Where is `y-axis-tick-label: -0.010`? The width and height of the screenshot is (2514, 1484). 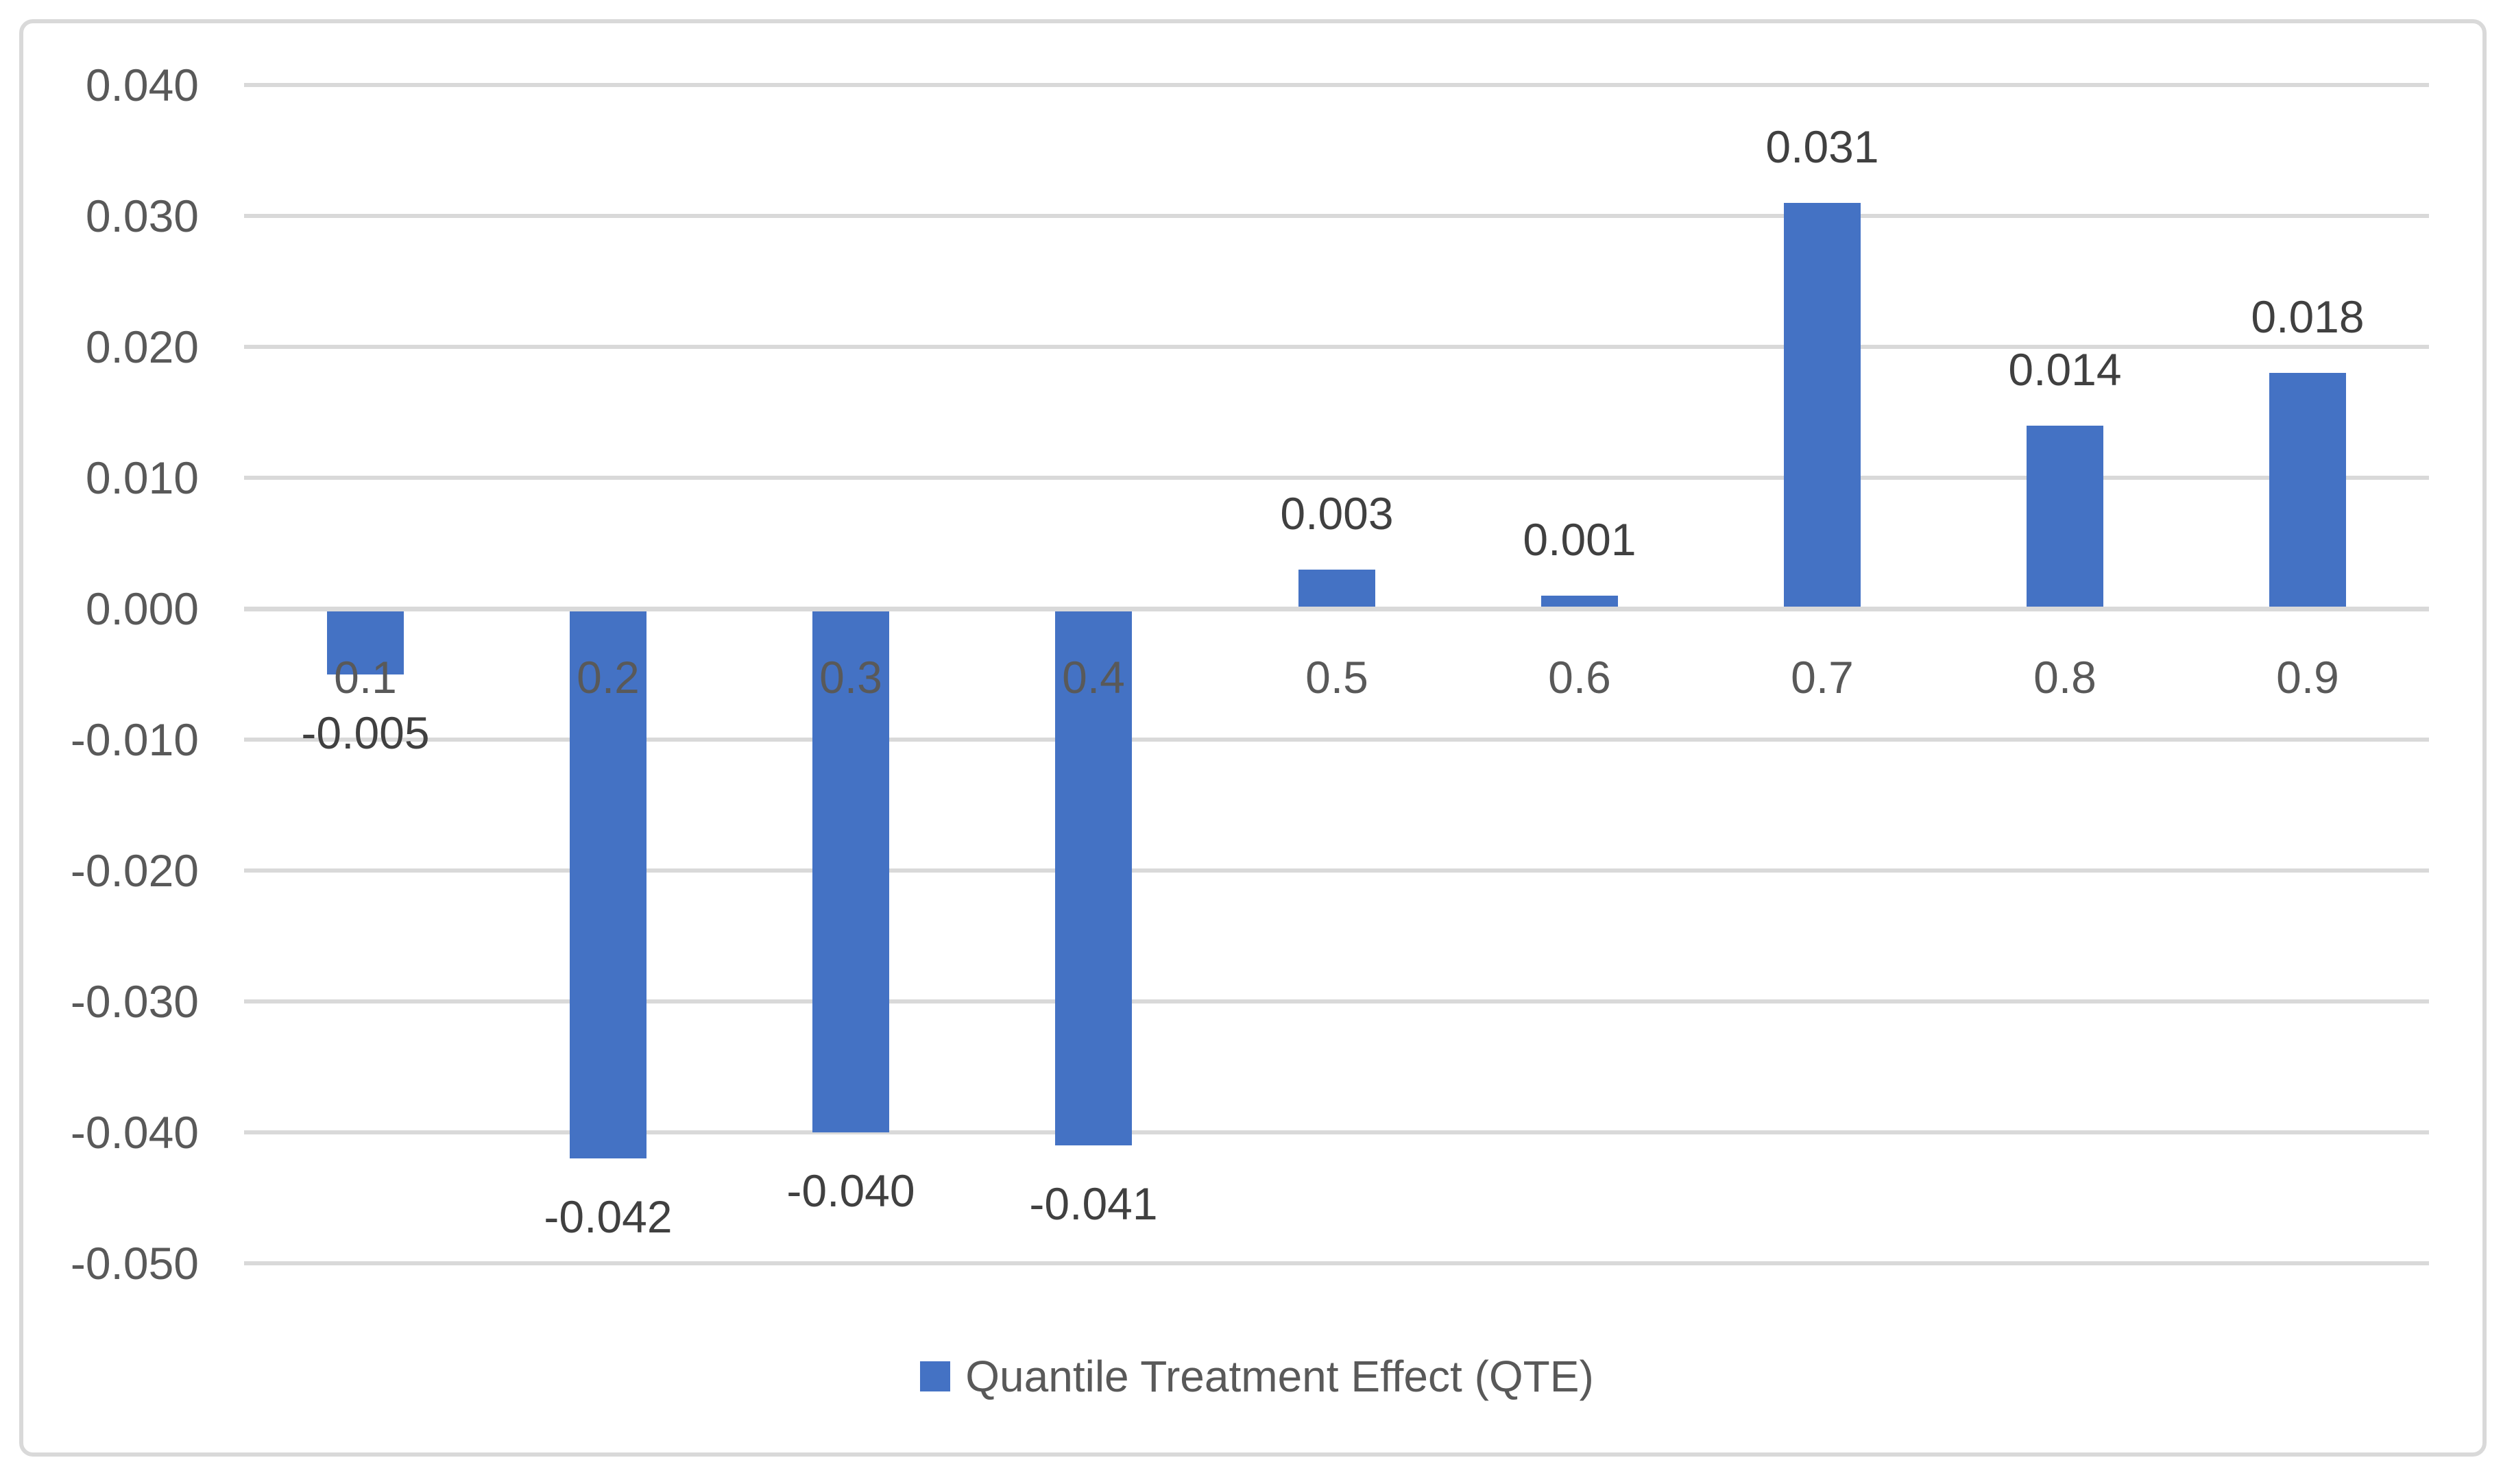
y-axis-tick-label: -0.010 is located at coordinates (134, 739).